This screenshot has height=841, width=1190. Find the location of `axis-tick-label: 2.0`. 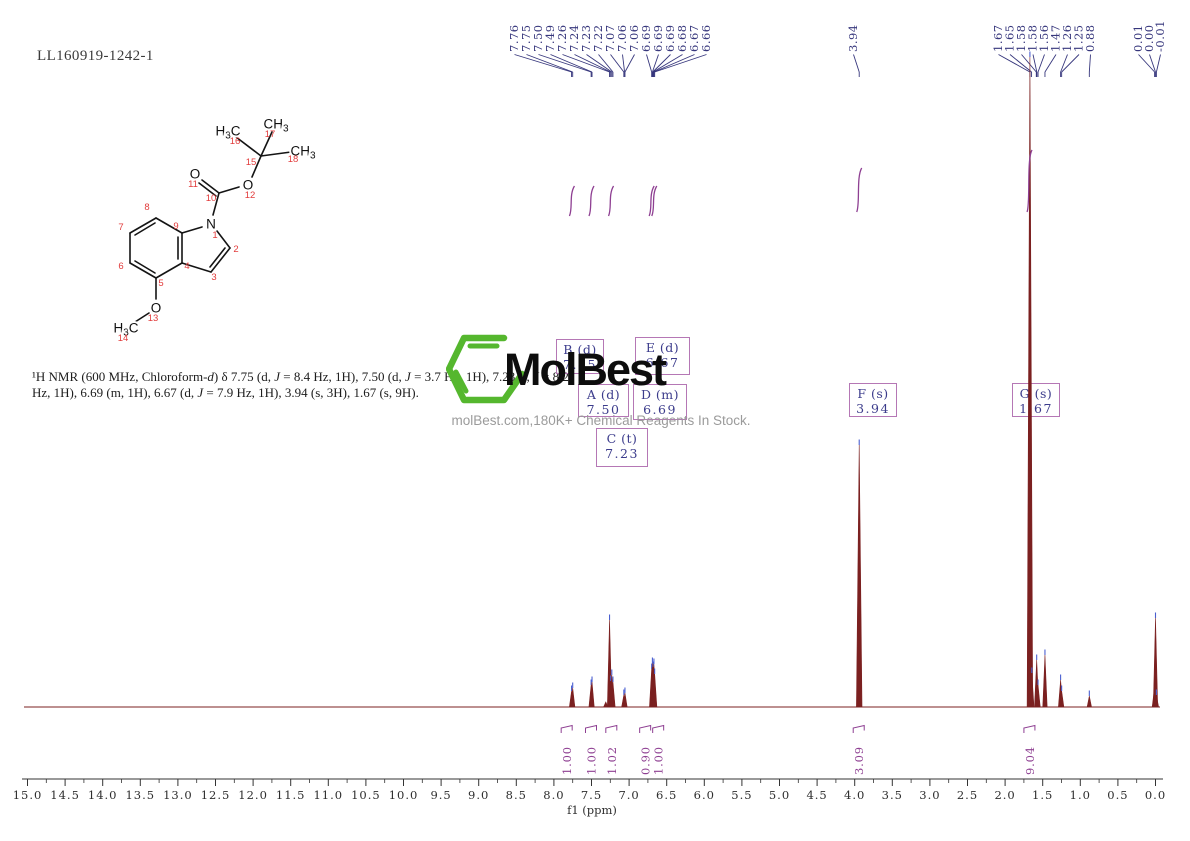

axis-tick-label: 2.0 is located at coordinates (1004, 795).